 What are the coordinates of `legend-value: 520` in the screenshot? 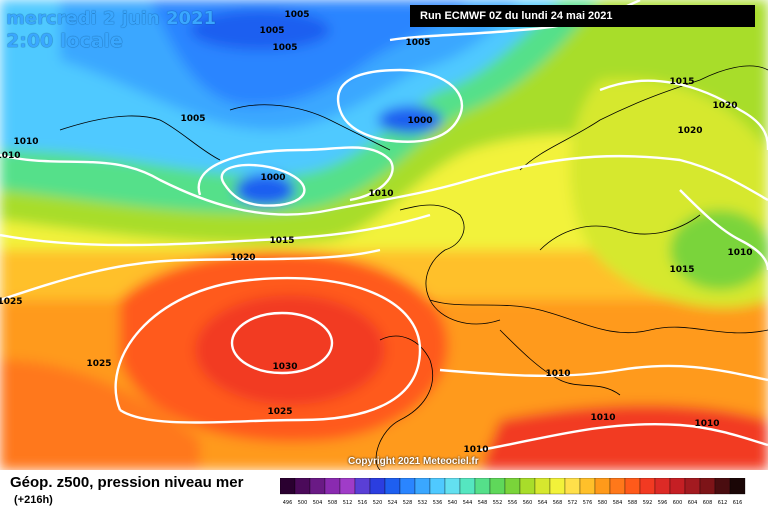 It's located at (378, 503).